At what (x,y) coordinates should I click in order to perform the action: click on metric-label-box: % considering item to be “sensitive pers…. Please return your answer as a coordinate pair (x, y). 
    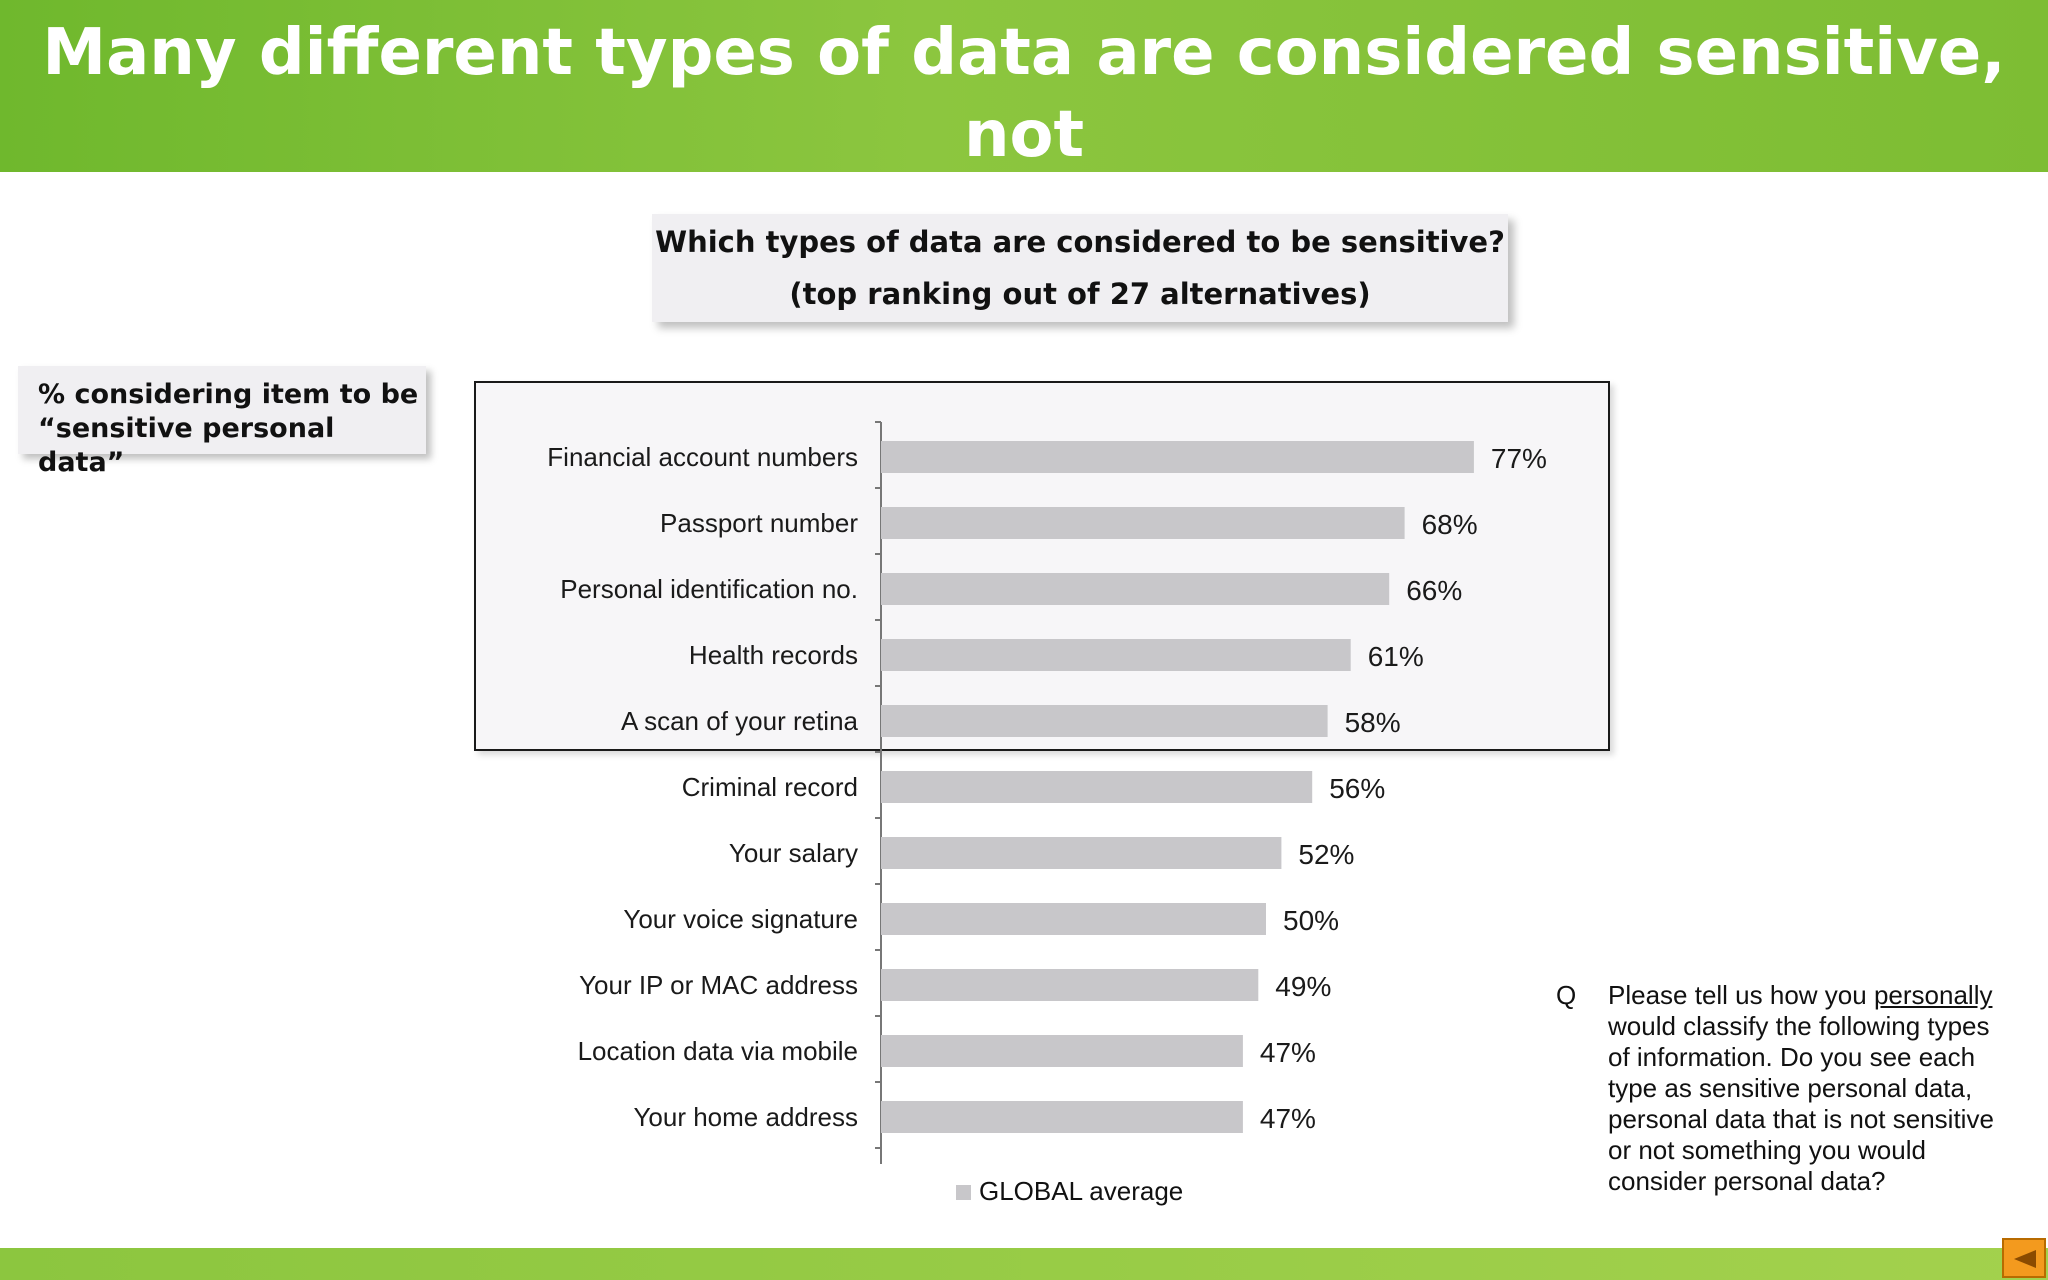
    Looking at the image, I should click on (222, 422).